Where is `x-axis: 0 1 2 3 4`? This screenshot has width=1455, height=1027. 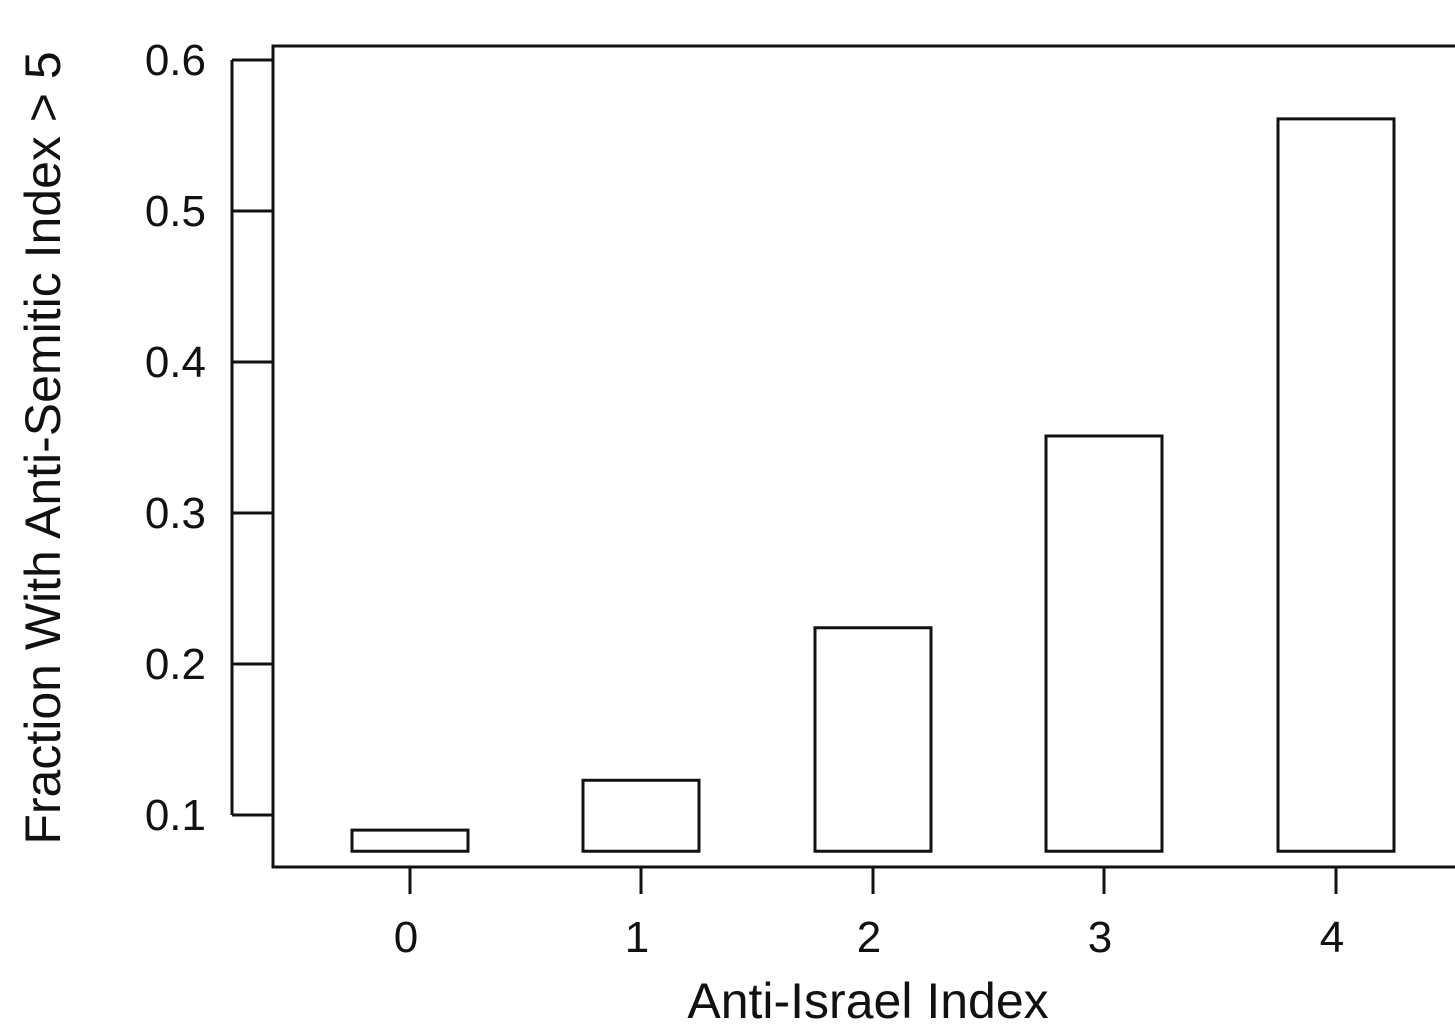
x-axis: 0 1 2 3 4 is located at coordinates (869, 914).